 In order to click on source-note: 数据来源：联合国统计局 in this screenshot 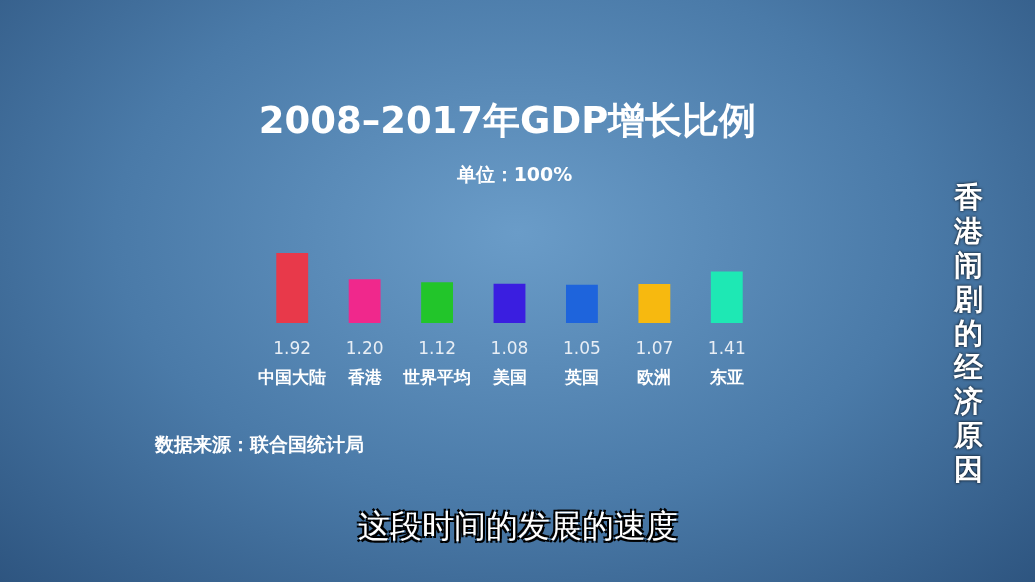, I will do `click(259, 444)`.